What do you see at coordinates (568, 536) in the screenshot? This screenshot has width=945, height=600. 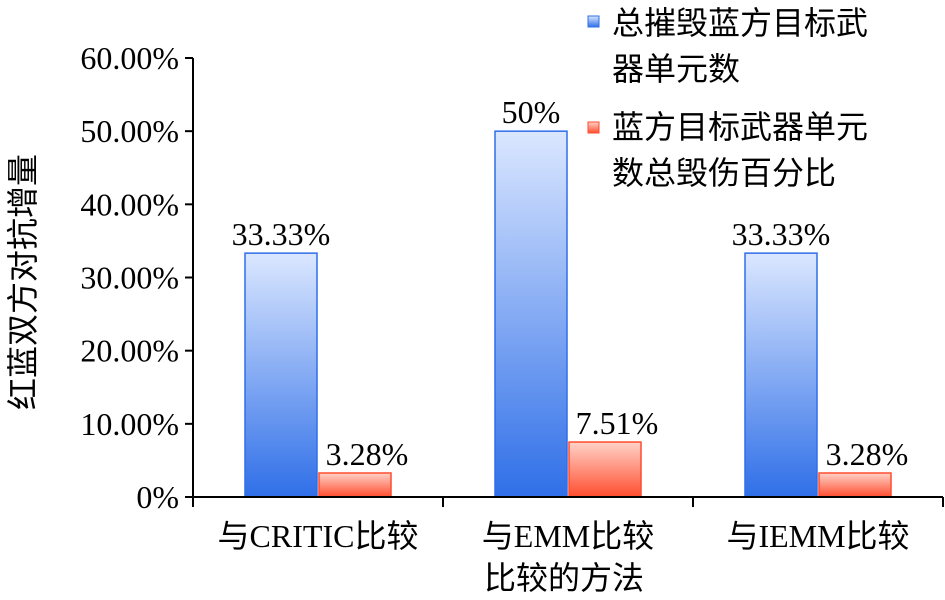 I see `x-tick-label: 与EMM比较` at bounding box center [568, 536].